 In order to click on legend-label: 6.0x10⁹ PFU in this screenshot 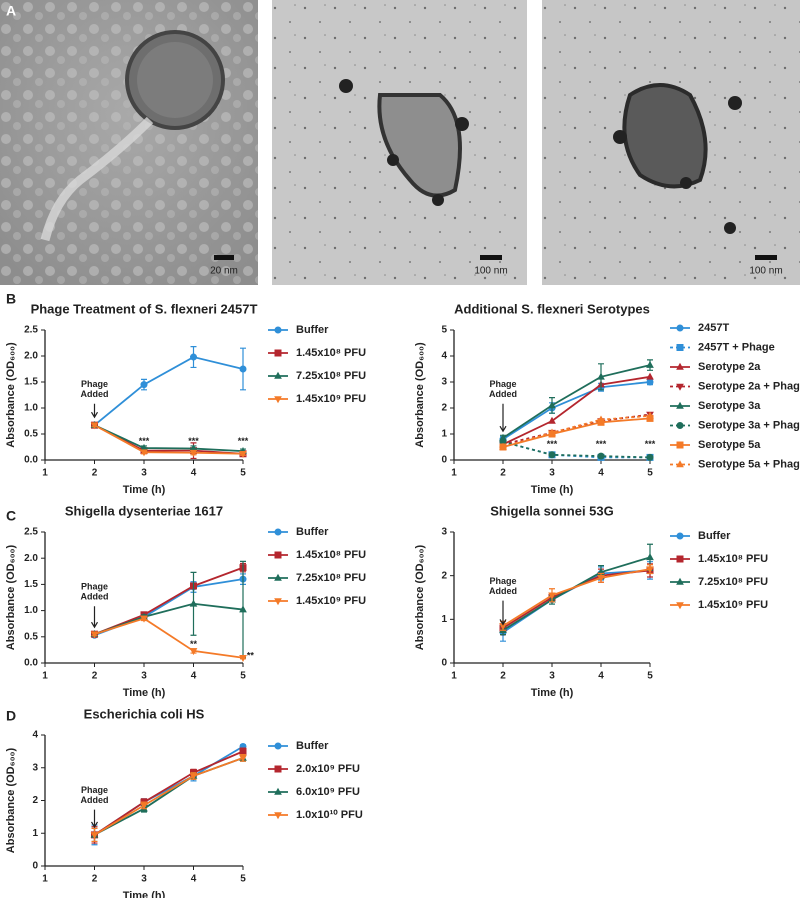, I will do `click(328, 792)`.